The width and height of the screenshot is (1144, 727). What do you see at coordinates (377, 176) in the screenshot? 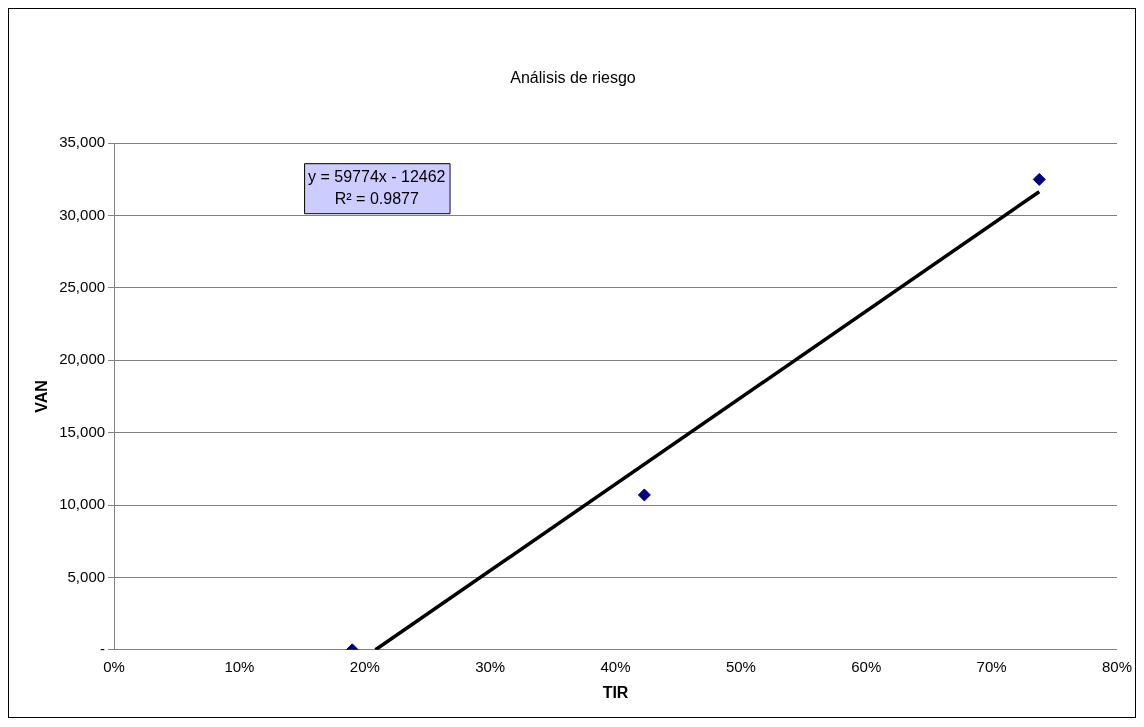
I see `annotation: y = 59774x - 12462` at bounding box center [377, 176].